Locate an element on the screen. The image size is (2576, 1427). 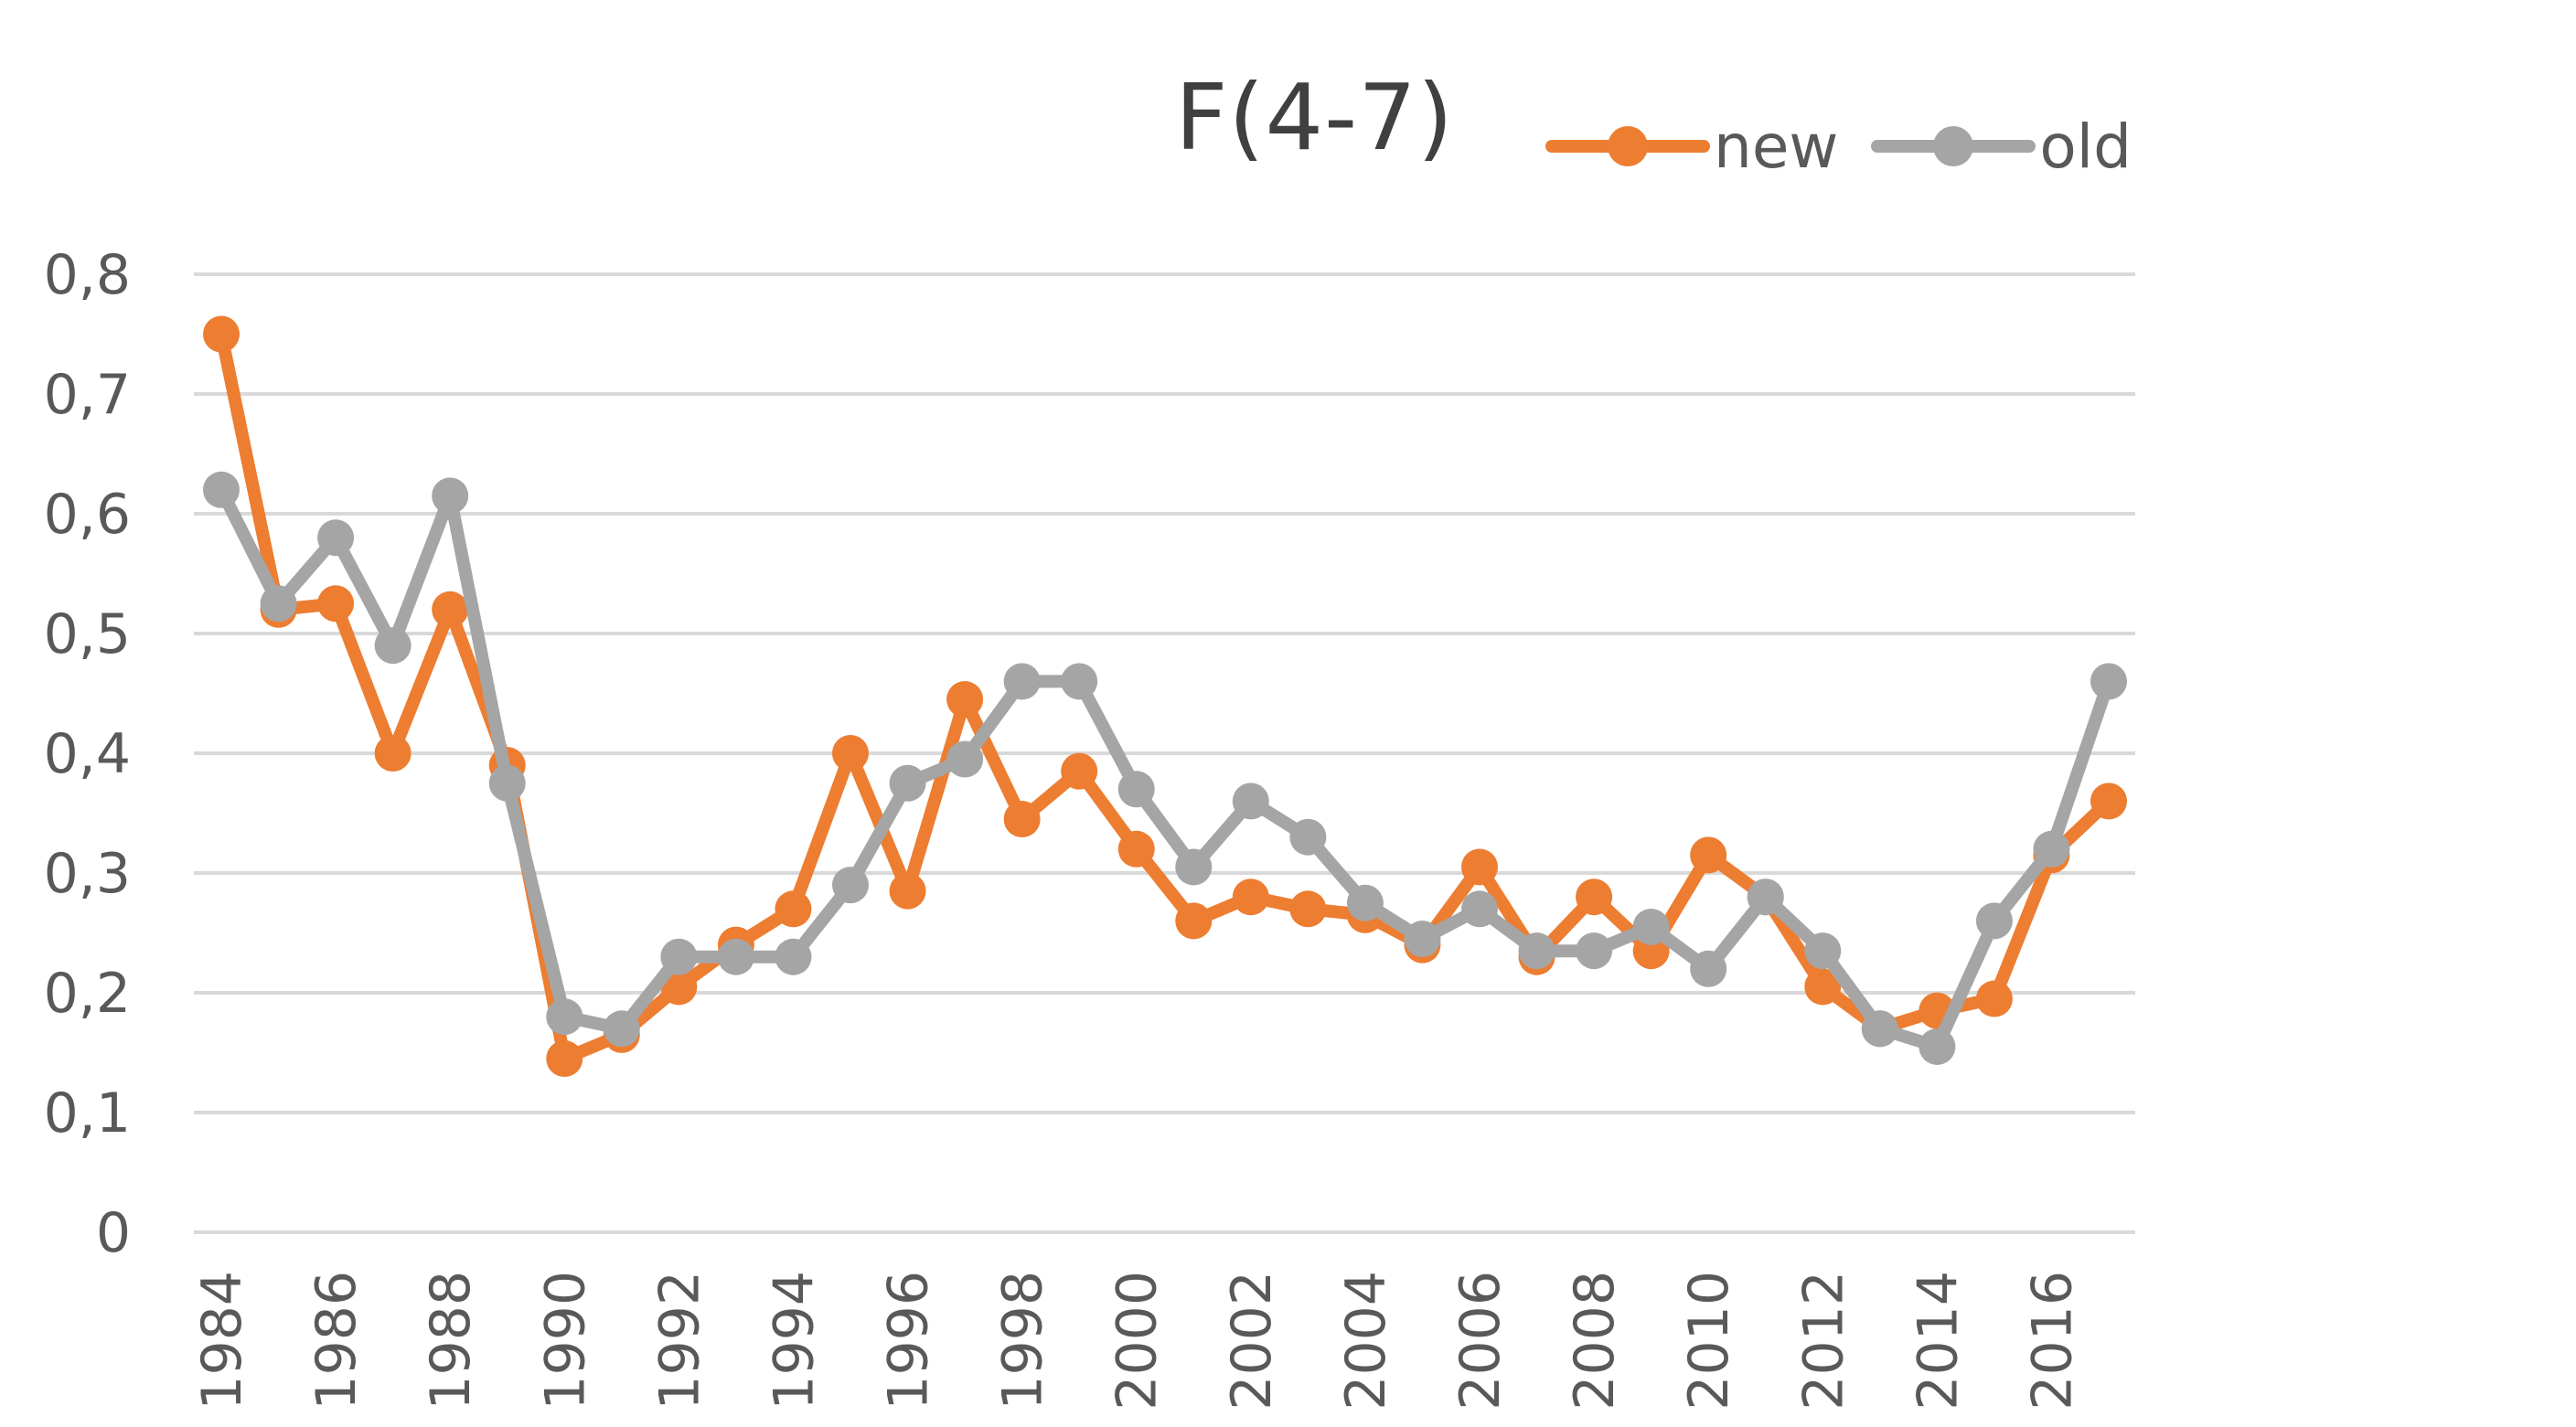
y-tick-label: 0,1 is located at coordinates (87, 1113).